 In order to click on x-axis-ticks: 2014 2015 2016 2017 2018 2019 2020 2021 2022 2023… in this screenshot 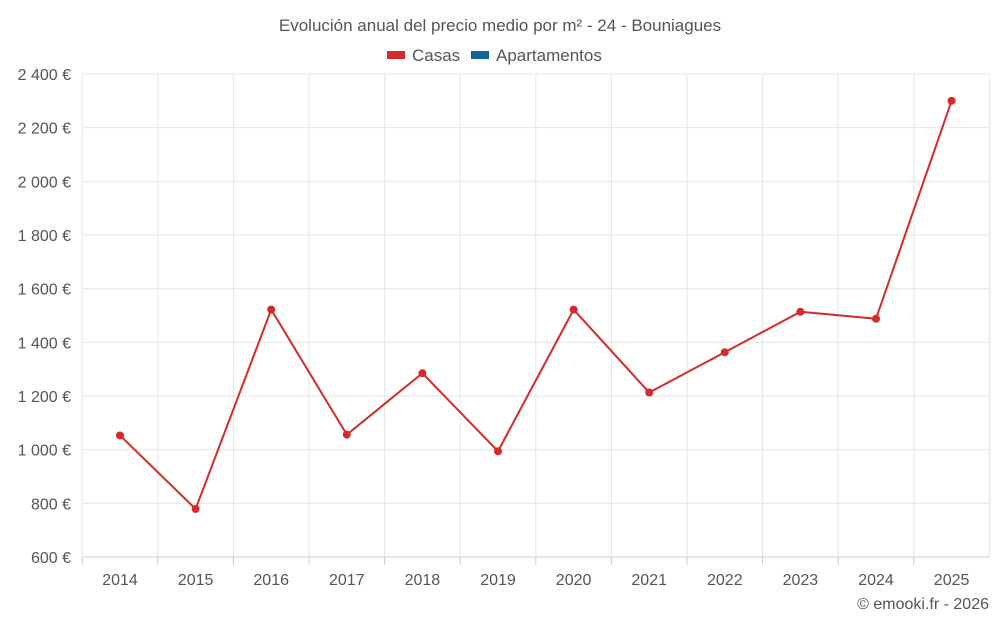, I will do `click(525, 573)`.